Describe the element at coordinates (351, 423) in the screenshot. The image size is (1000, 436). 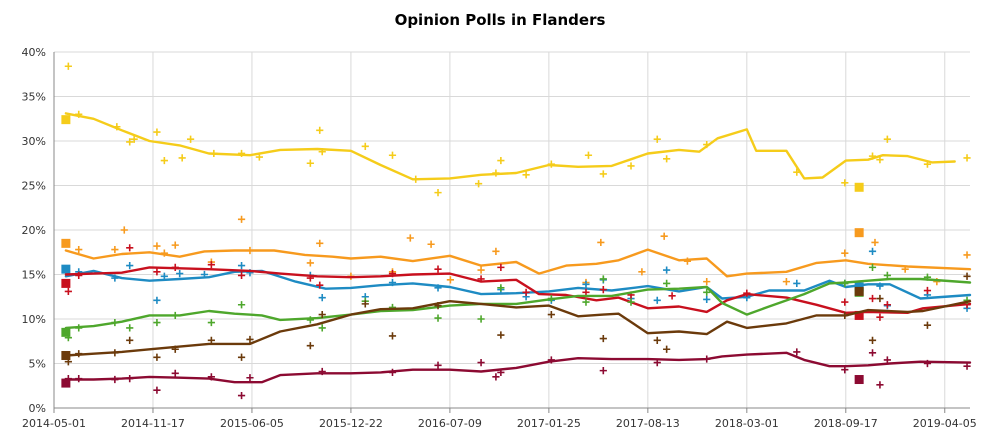
I see `x-tick-label: 2015-12-22` at that location.